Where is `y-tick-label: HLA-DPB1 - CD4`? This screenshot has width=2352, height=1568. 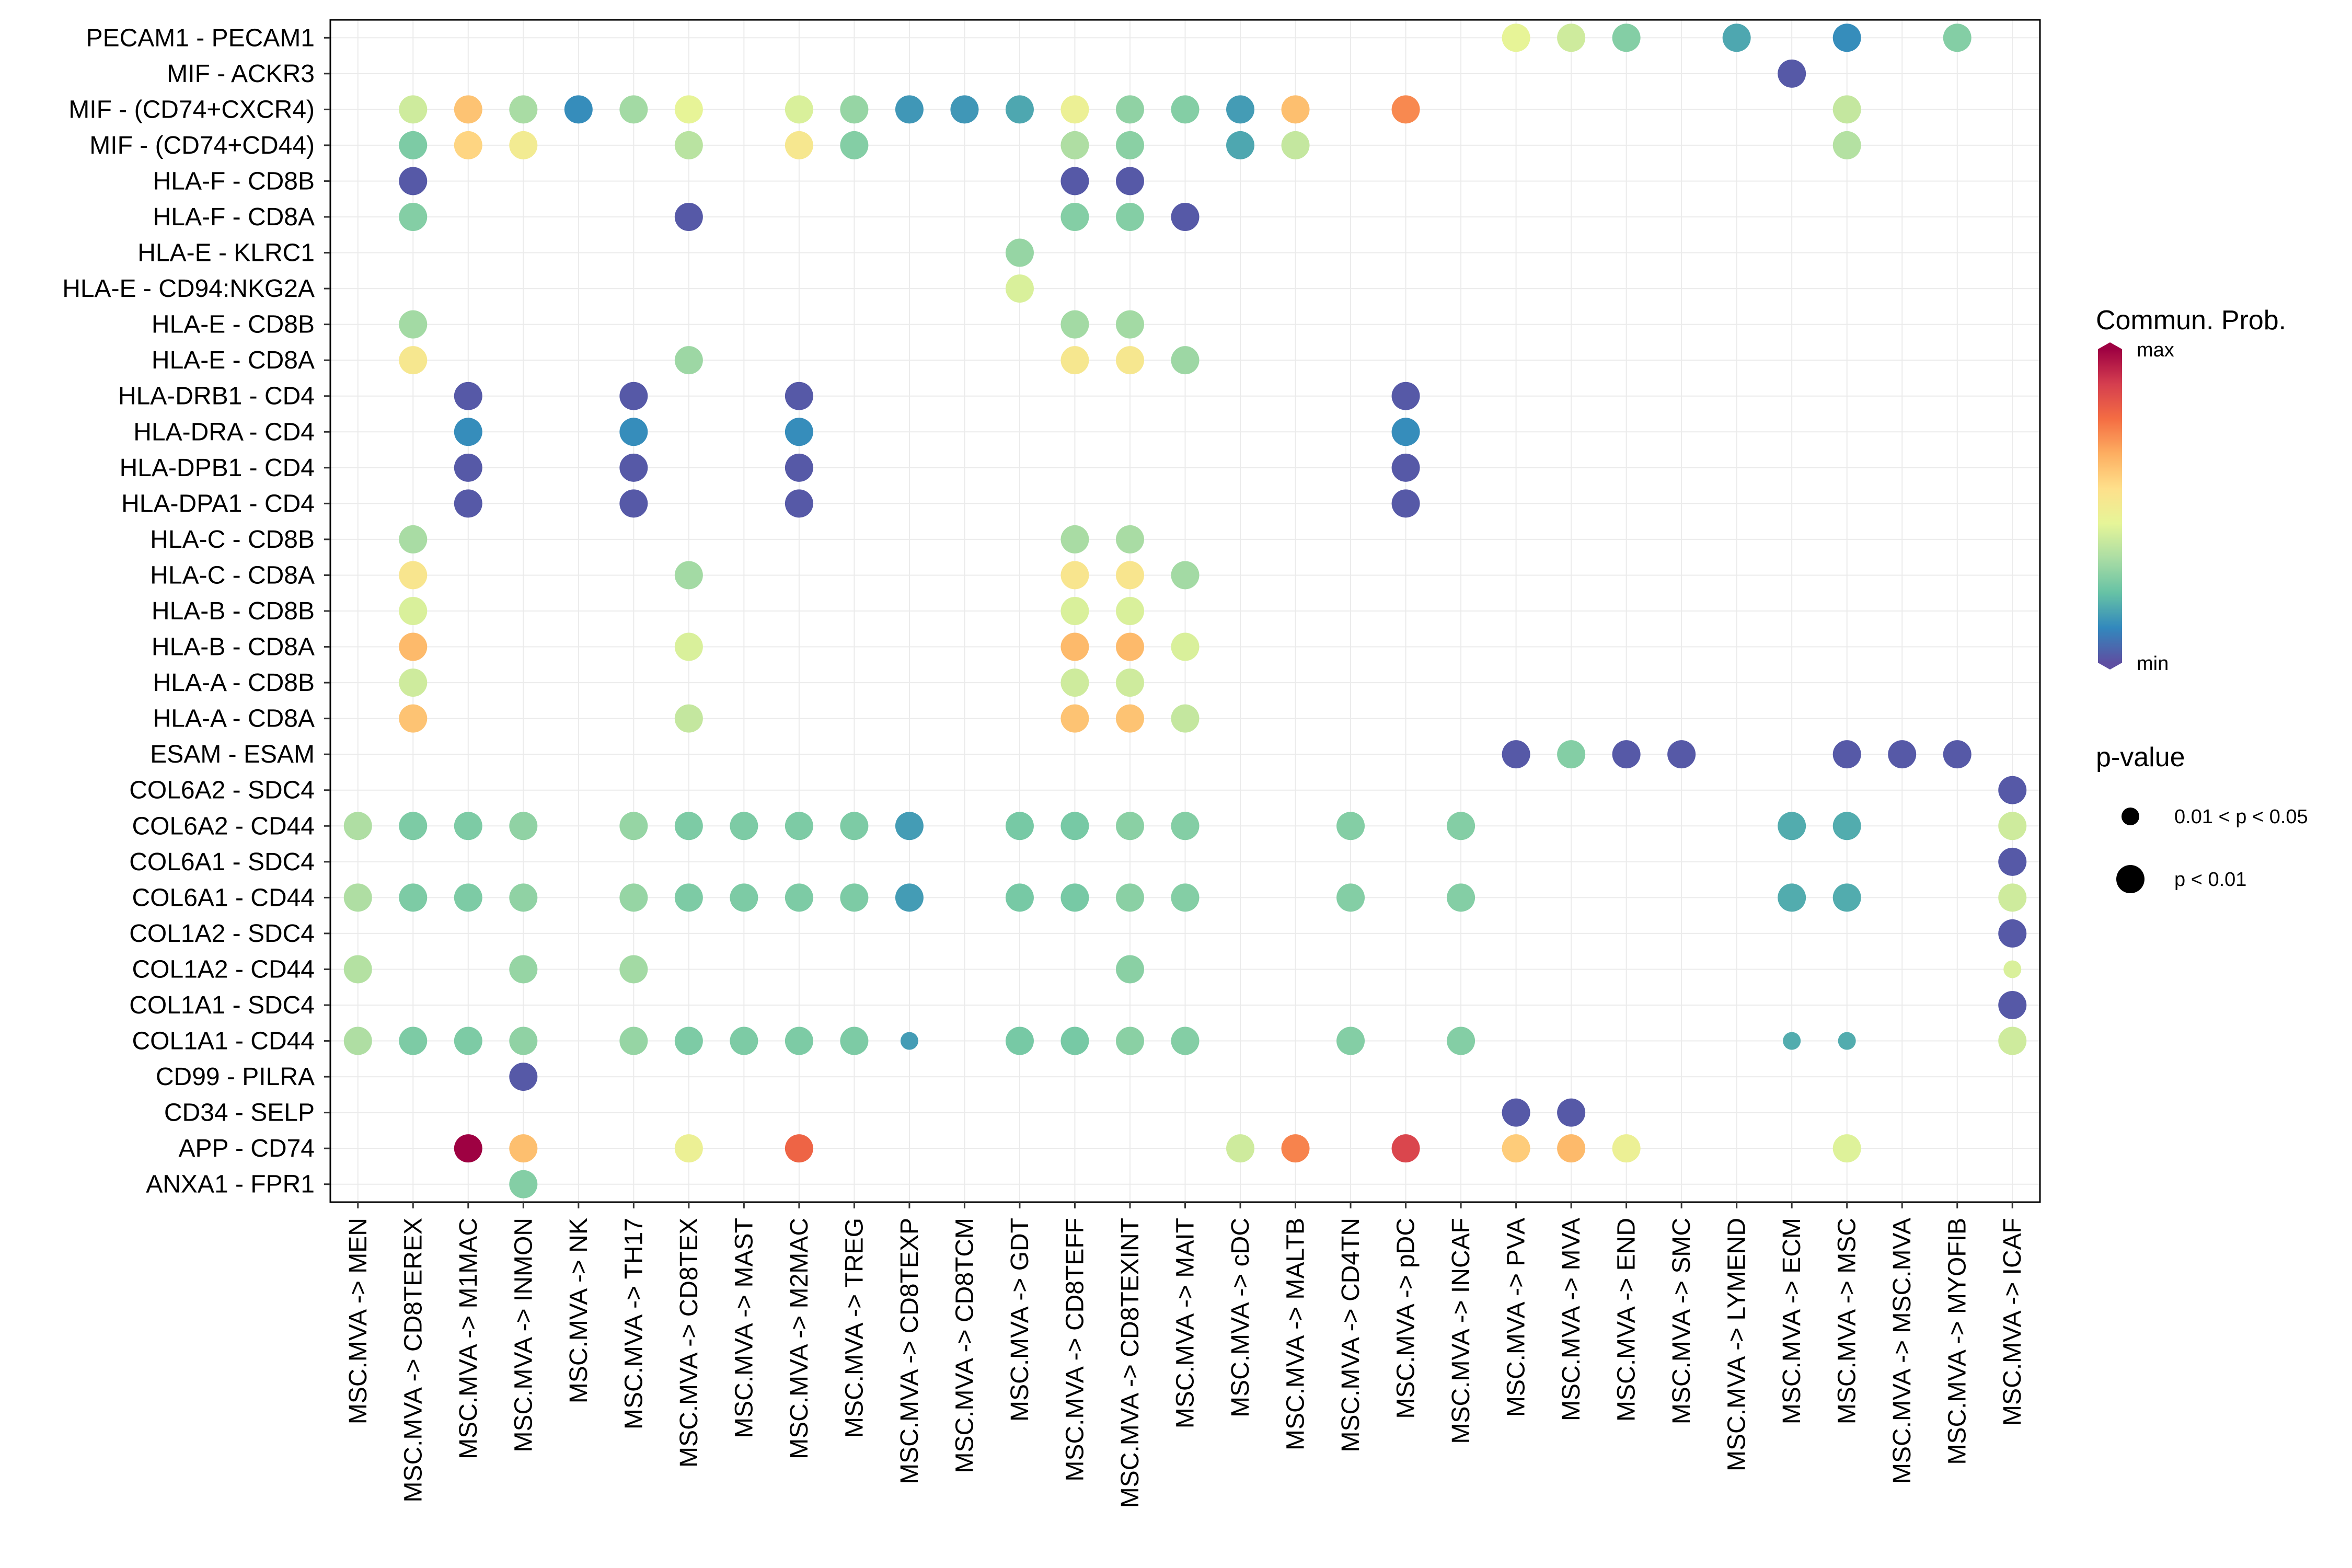 y-tick-label: HLA-DPB1 - CD4 is located at coordinates (217, 468).